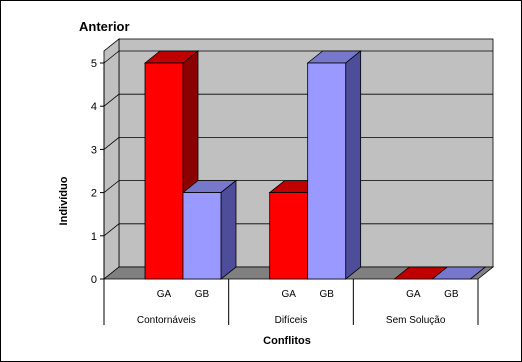 The image size is (522, 362). I want to click on x-tick-label-Contornáveis-GA: GA, so click(164, 294).